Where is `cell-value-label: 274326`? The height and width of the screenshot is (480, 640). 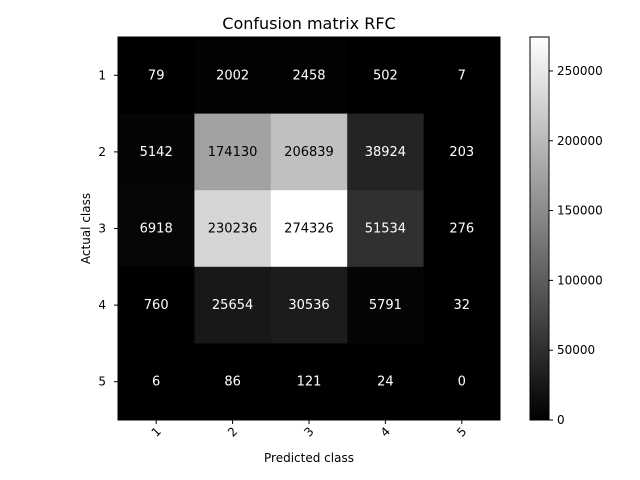
cell-value-label: 274326 is located at coordinates (309, 229).